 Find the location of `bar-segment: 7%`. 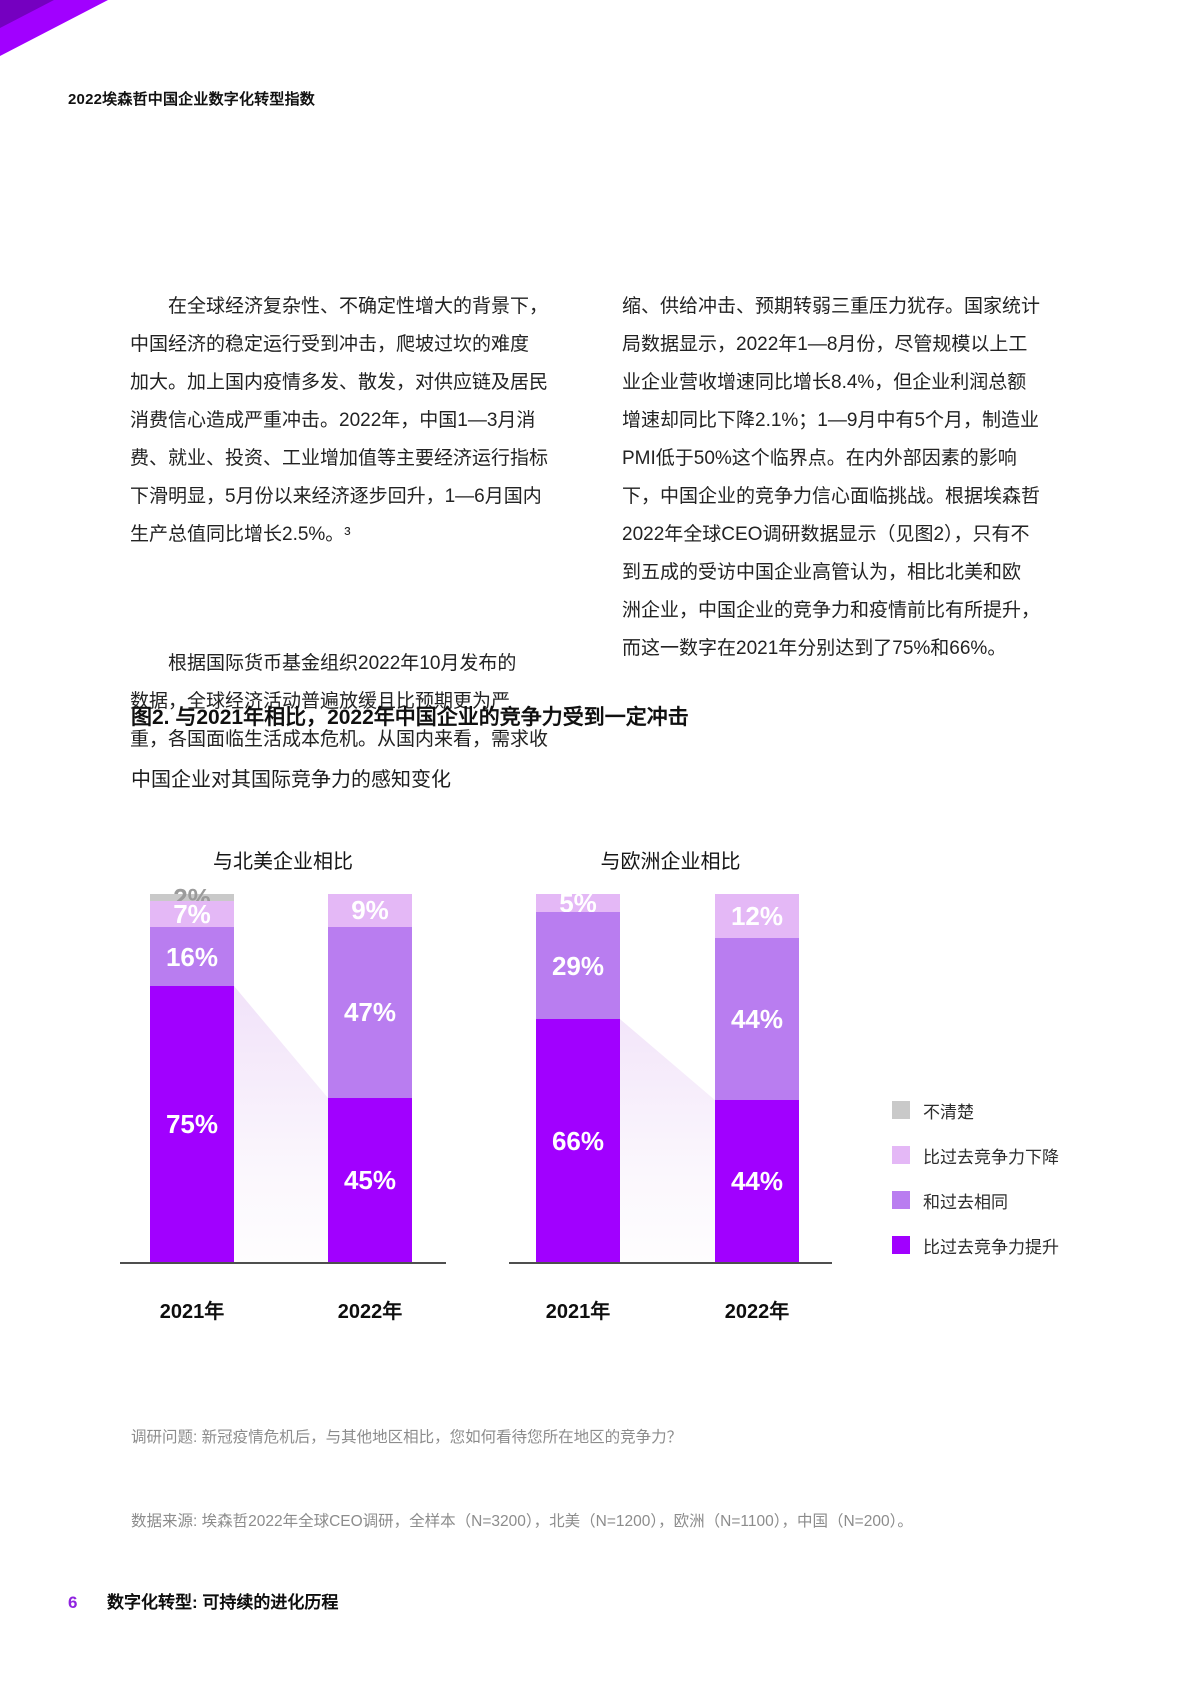

bar-segment: 7% is located at coordinates (192, 914).